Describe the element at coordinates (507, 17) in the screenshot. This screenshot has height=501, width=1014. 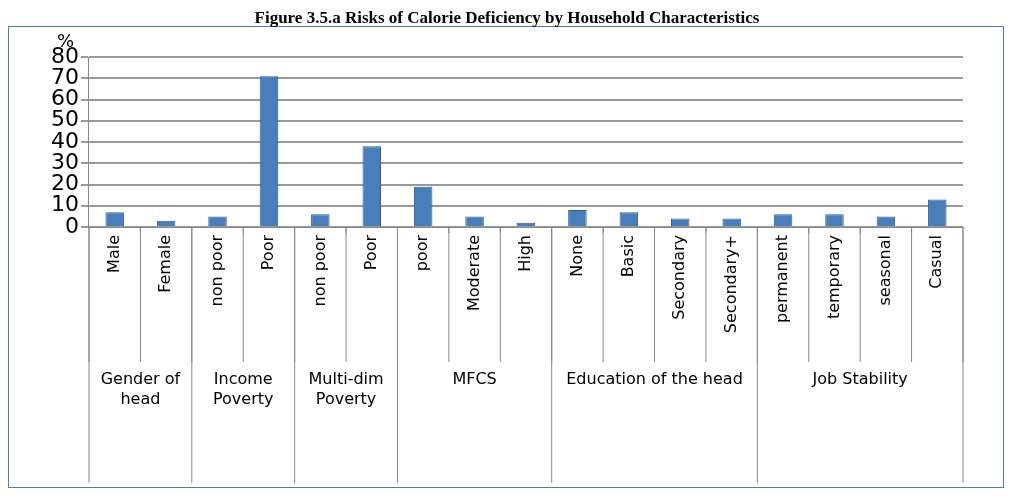
I see `chart-title: Figure 3.5.a Risks of Calorie Deficiency by Household Characteristics` at that location.